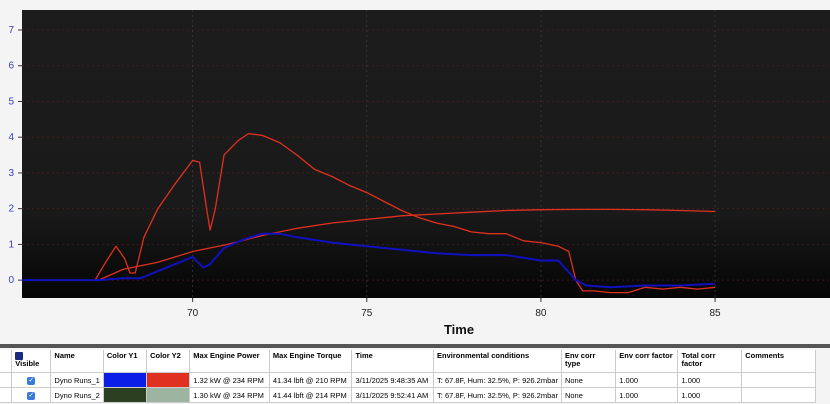 Image resolution: width=830 pixels, height=404 pixels. I want to click on column-header-label: Environmental conditions, so click(483, 355).